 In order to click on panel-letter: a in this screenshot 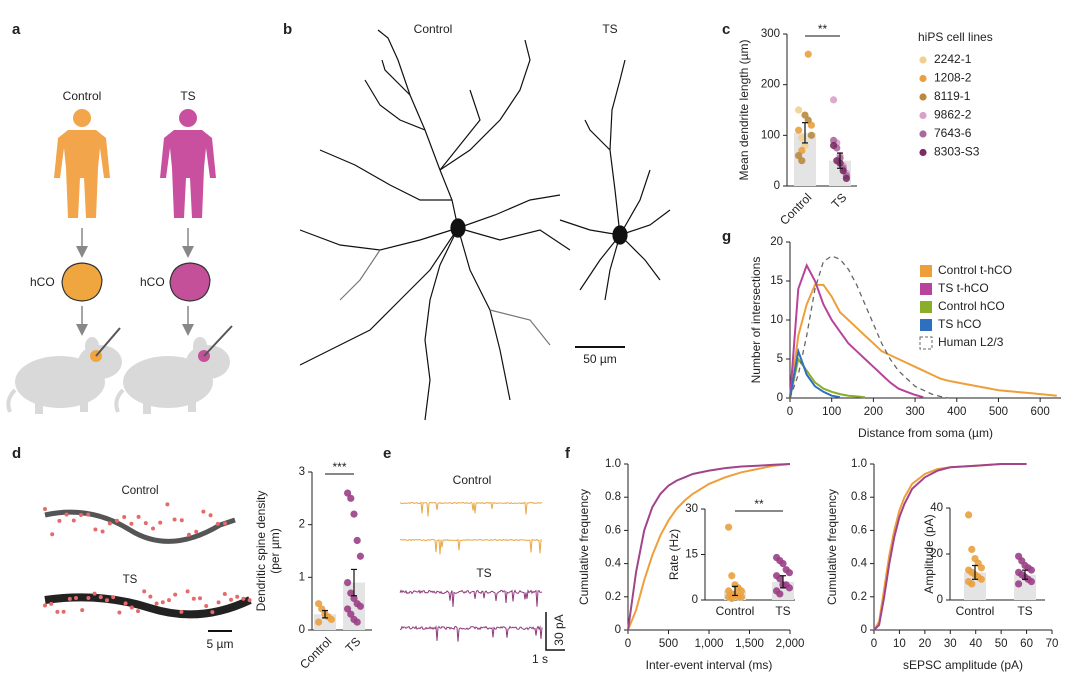, I will do `click(16, 29)`.